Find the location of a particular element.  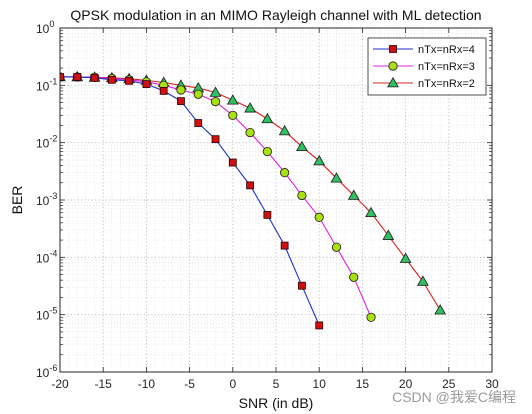

y-axis-label: BER is located at coordinates (17, 200).